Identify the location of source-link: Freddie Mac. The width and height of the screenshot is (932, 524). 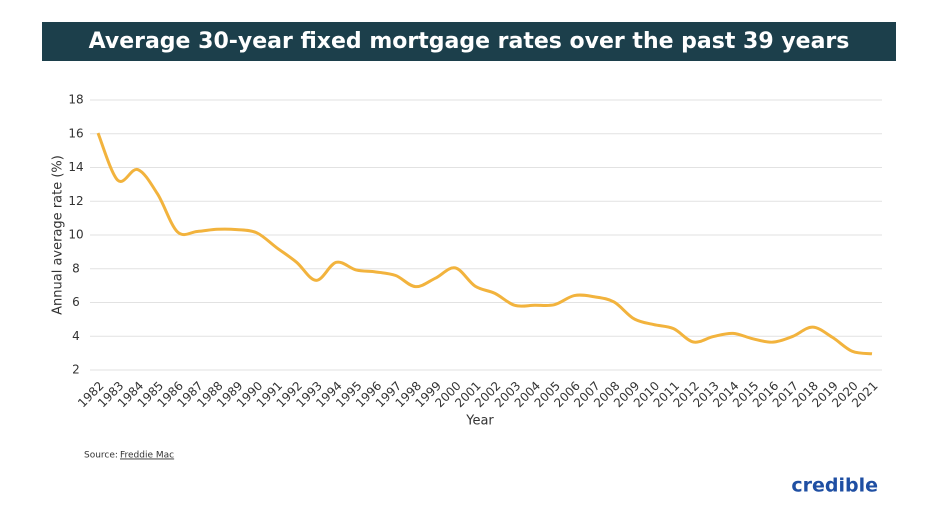
(147, 456).